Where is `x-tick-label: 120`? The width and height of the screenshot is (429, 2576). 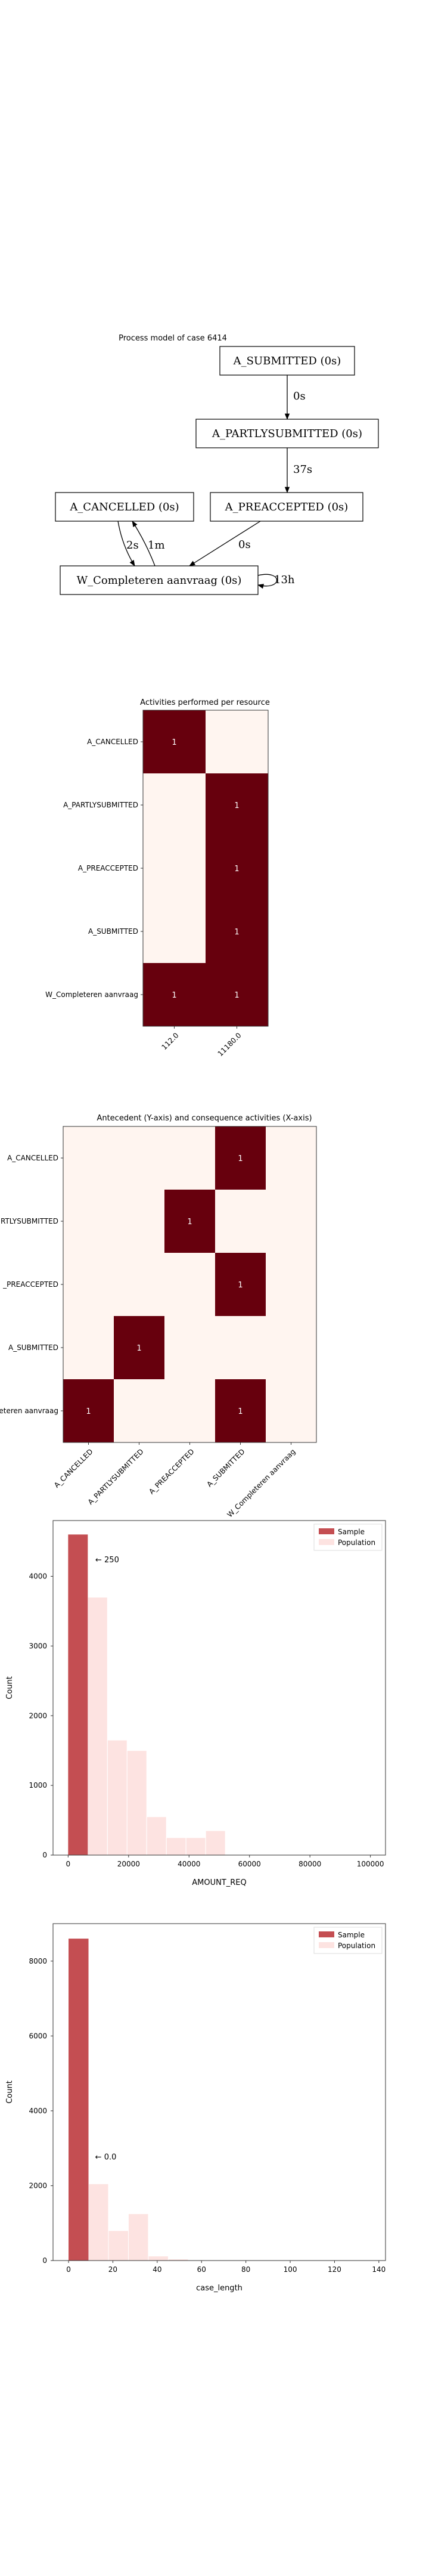
x-tick-label: 120 is located at coordinates (334, 2270).